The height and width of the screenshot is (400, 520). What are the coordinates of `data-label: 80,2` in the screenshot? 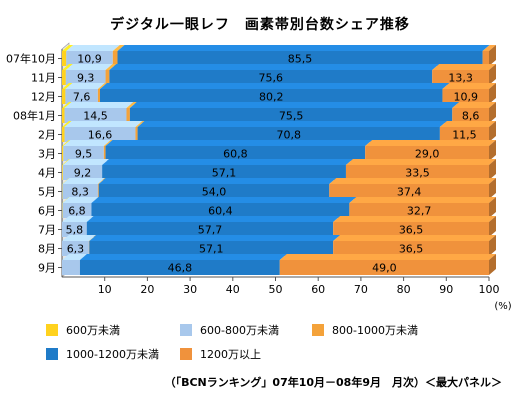 It's located at (271, 97).